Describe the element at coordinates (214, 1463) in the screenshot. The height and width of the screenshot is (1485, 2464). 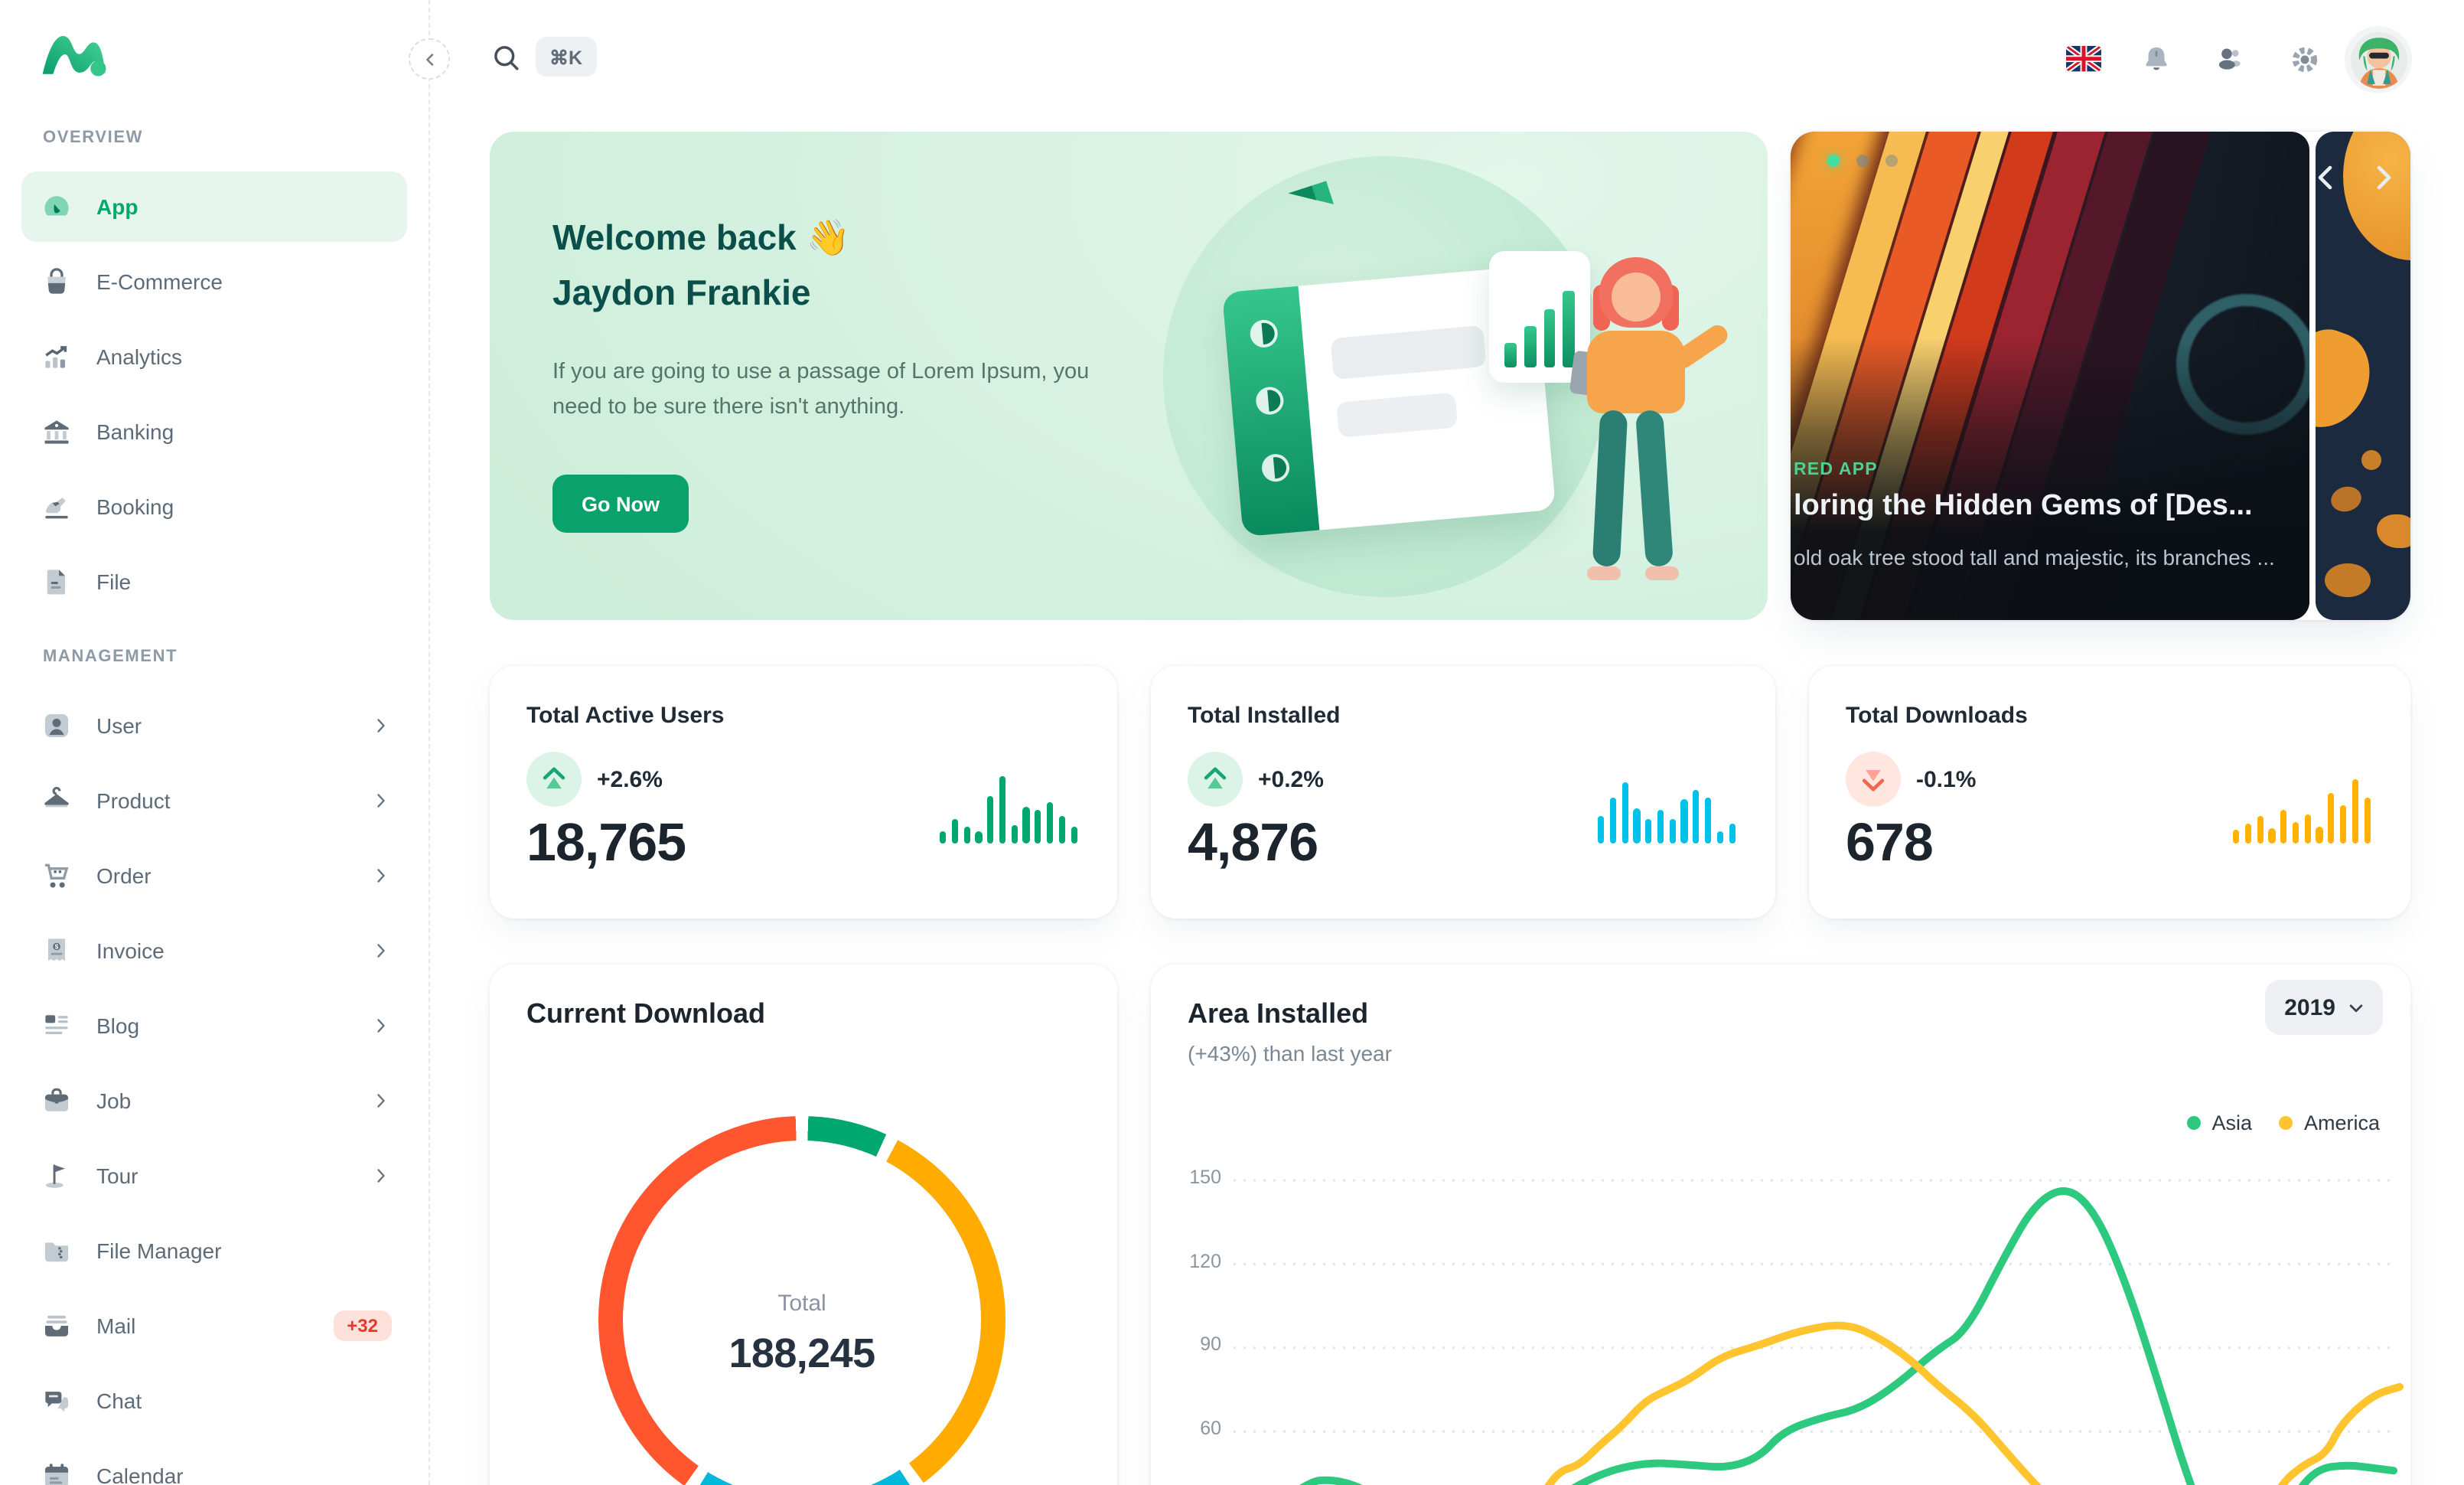
I see `sidebar-item-calendar: Calendar` at that location.